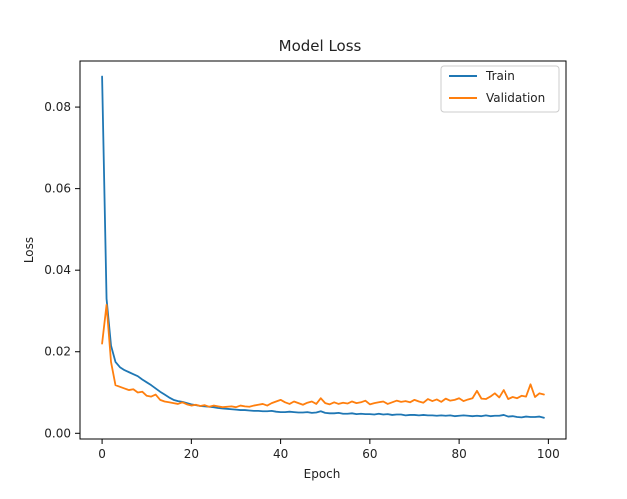 The width and height of the screenshot is (627, 499). Describe the element at coordinates (320, 46) in the screenshot. I see `chart-title: Model Loss` at that location.